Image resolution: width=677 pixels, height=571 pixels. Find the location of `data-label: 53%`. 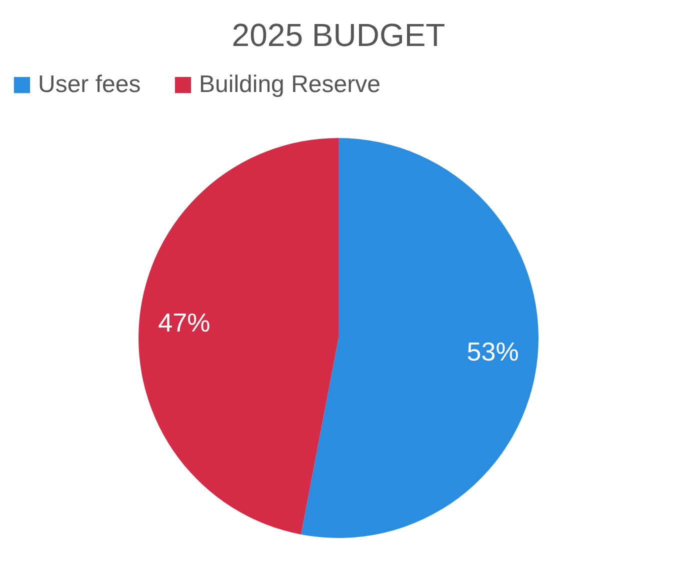

data-label: 53% is located at coordinates (492, 351).